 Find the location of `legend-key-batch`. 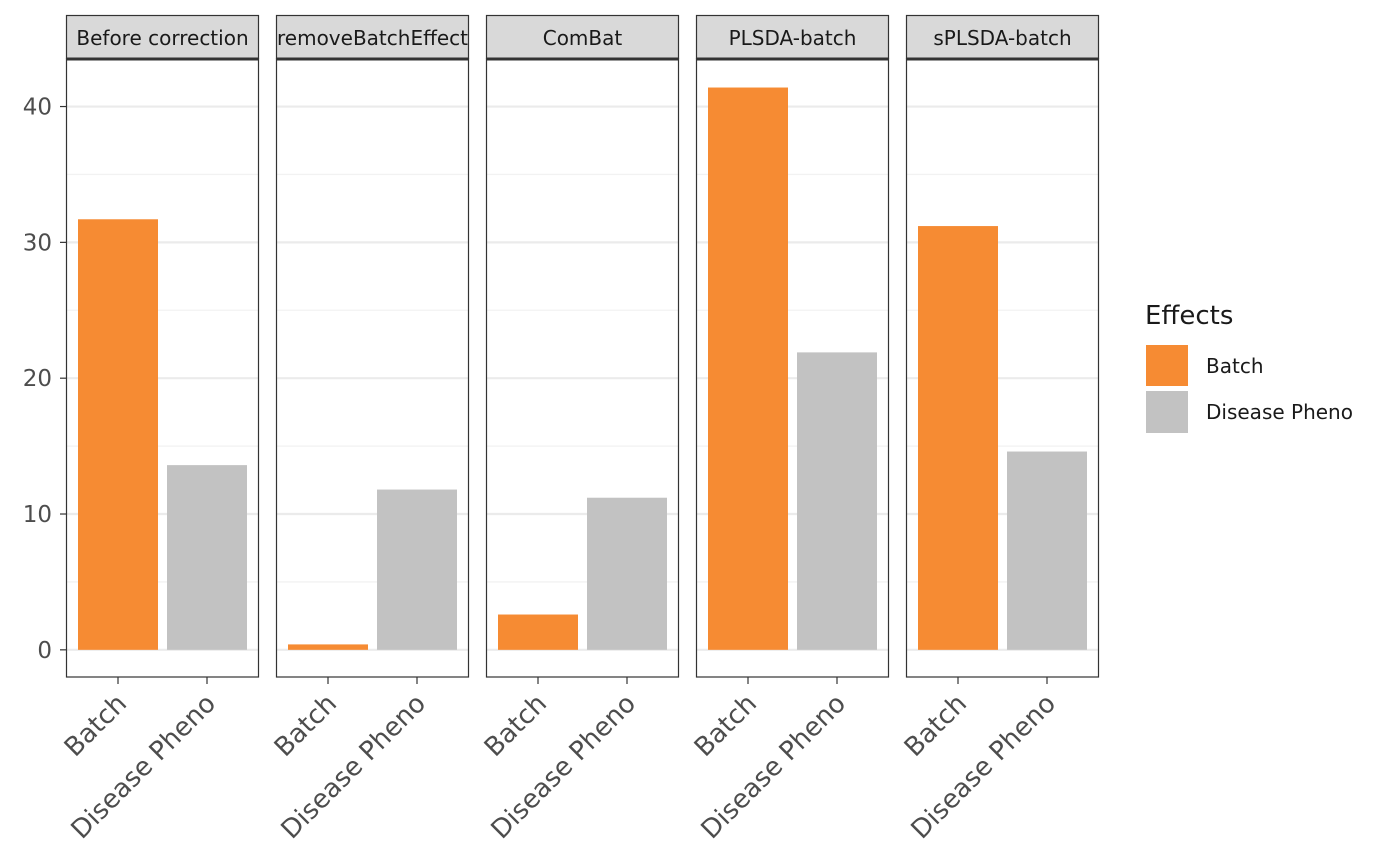

legend-key-batch is located at coordinates (1167, 365).